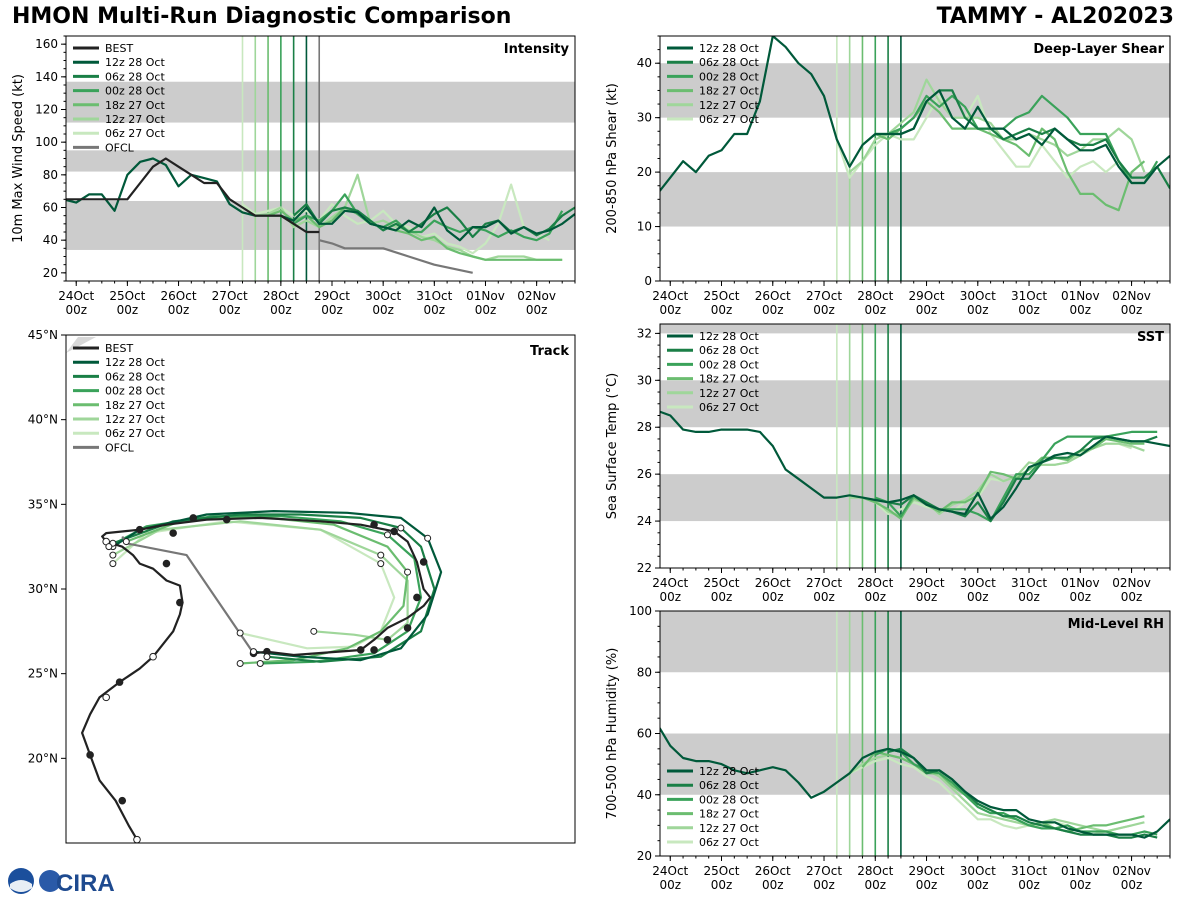 The width and height of the screenshot is (1200, 900). I want to click on y-axis-label: 200-850 hPa Shear (kt), so click(612, 158).